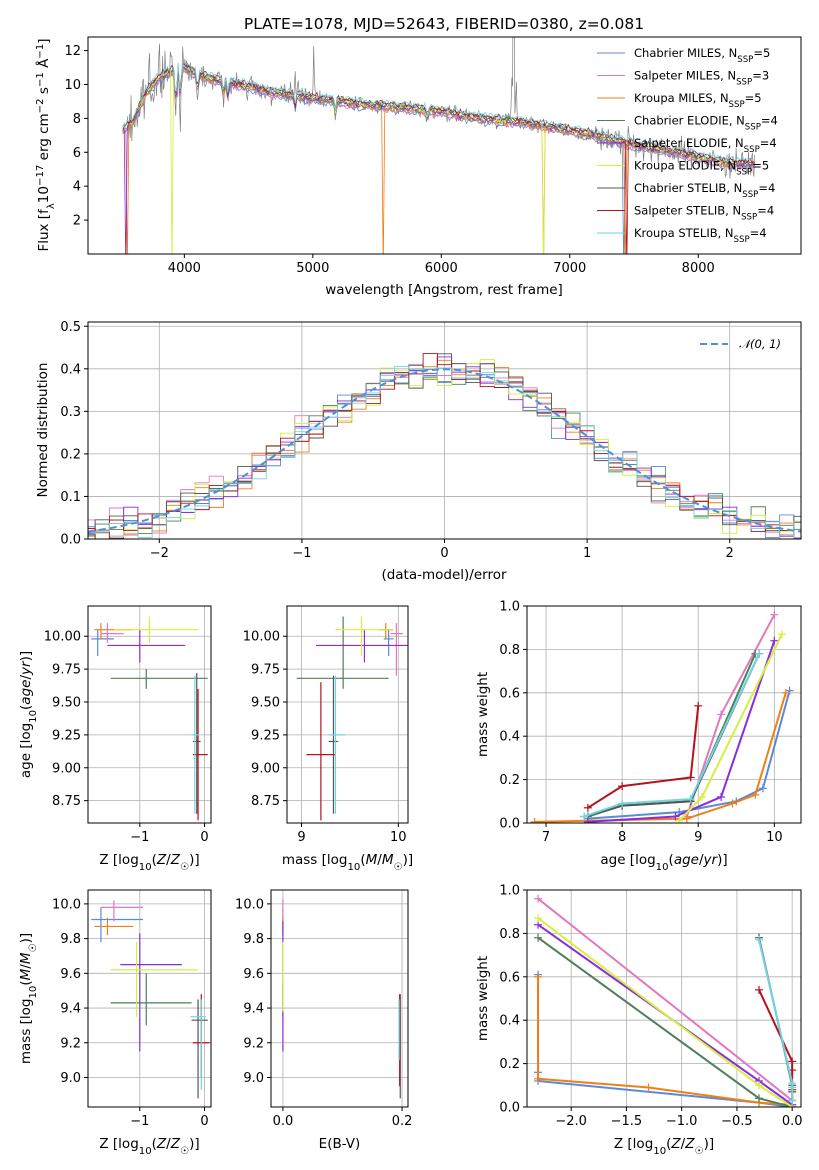 This screenshot has height=1170, width=819. I want to click on histogram-chabrier-stelib, so click(444, 445).